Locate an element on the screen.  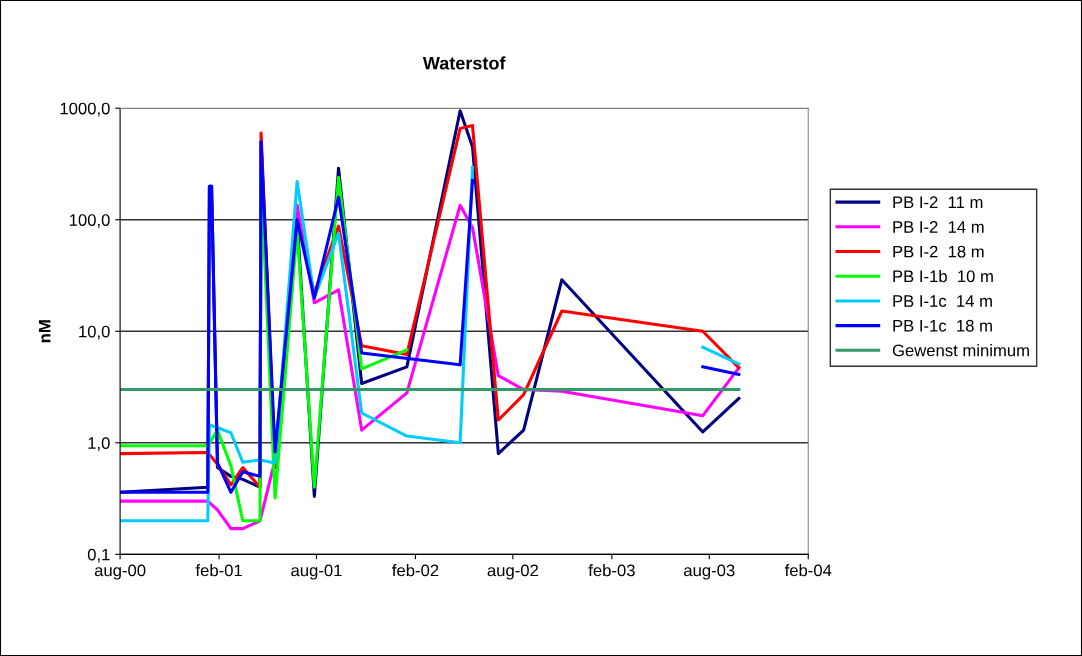
legend-label: PB I-2 11 m is located at coordinates (938, 202).